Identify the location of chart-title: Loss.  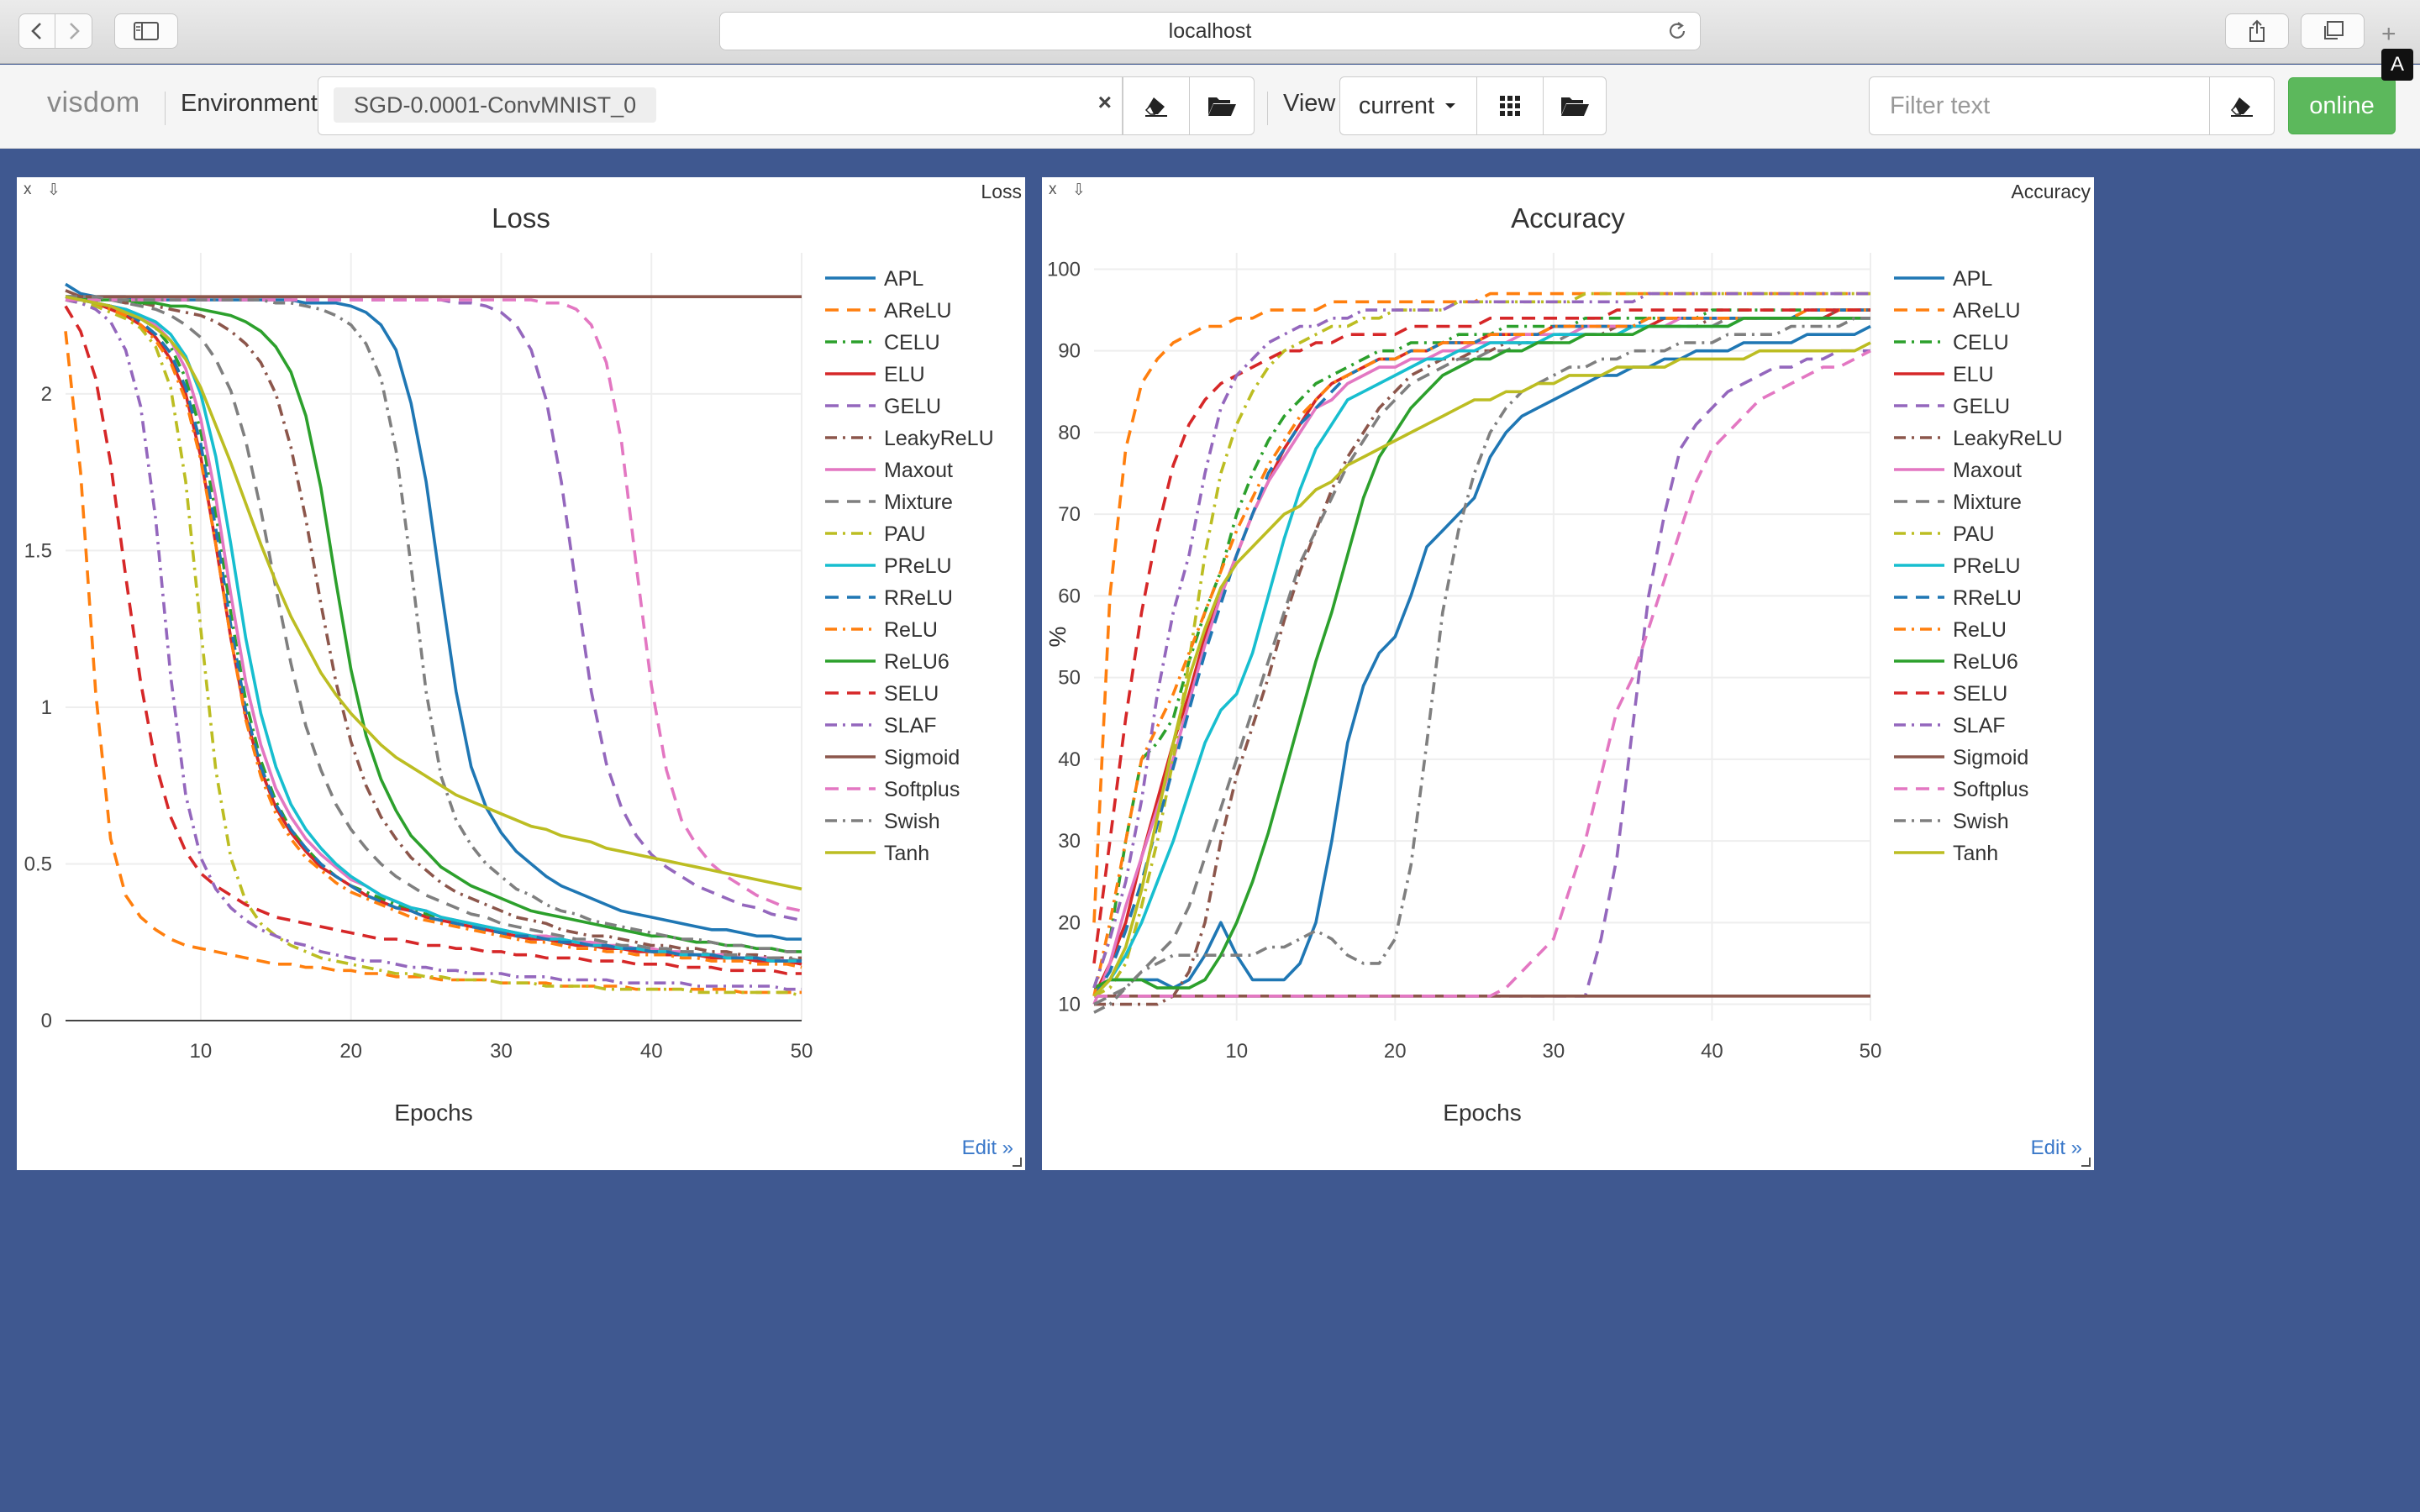
(521, 218).